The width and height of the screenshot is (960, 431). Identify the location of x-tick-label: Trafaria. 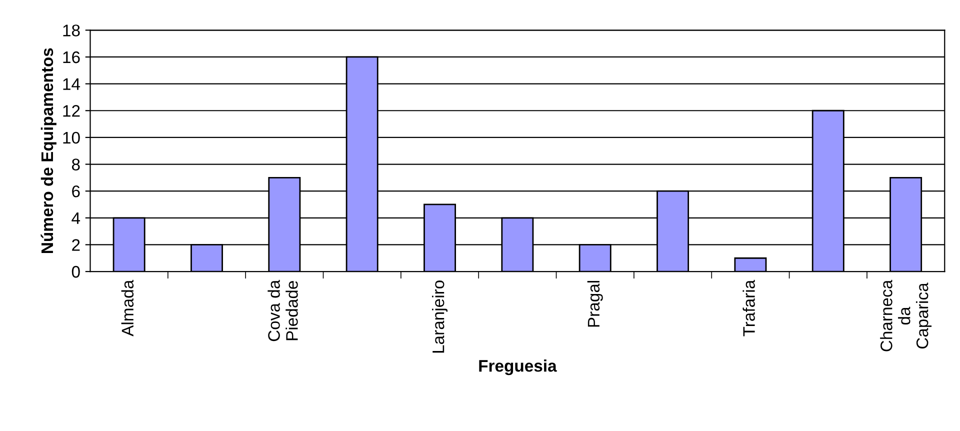
(748, 308).